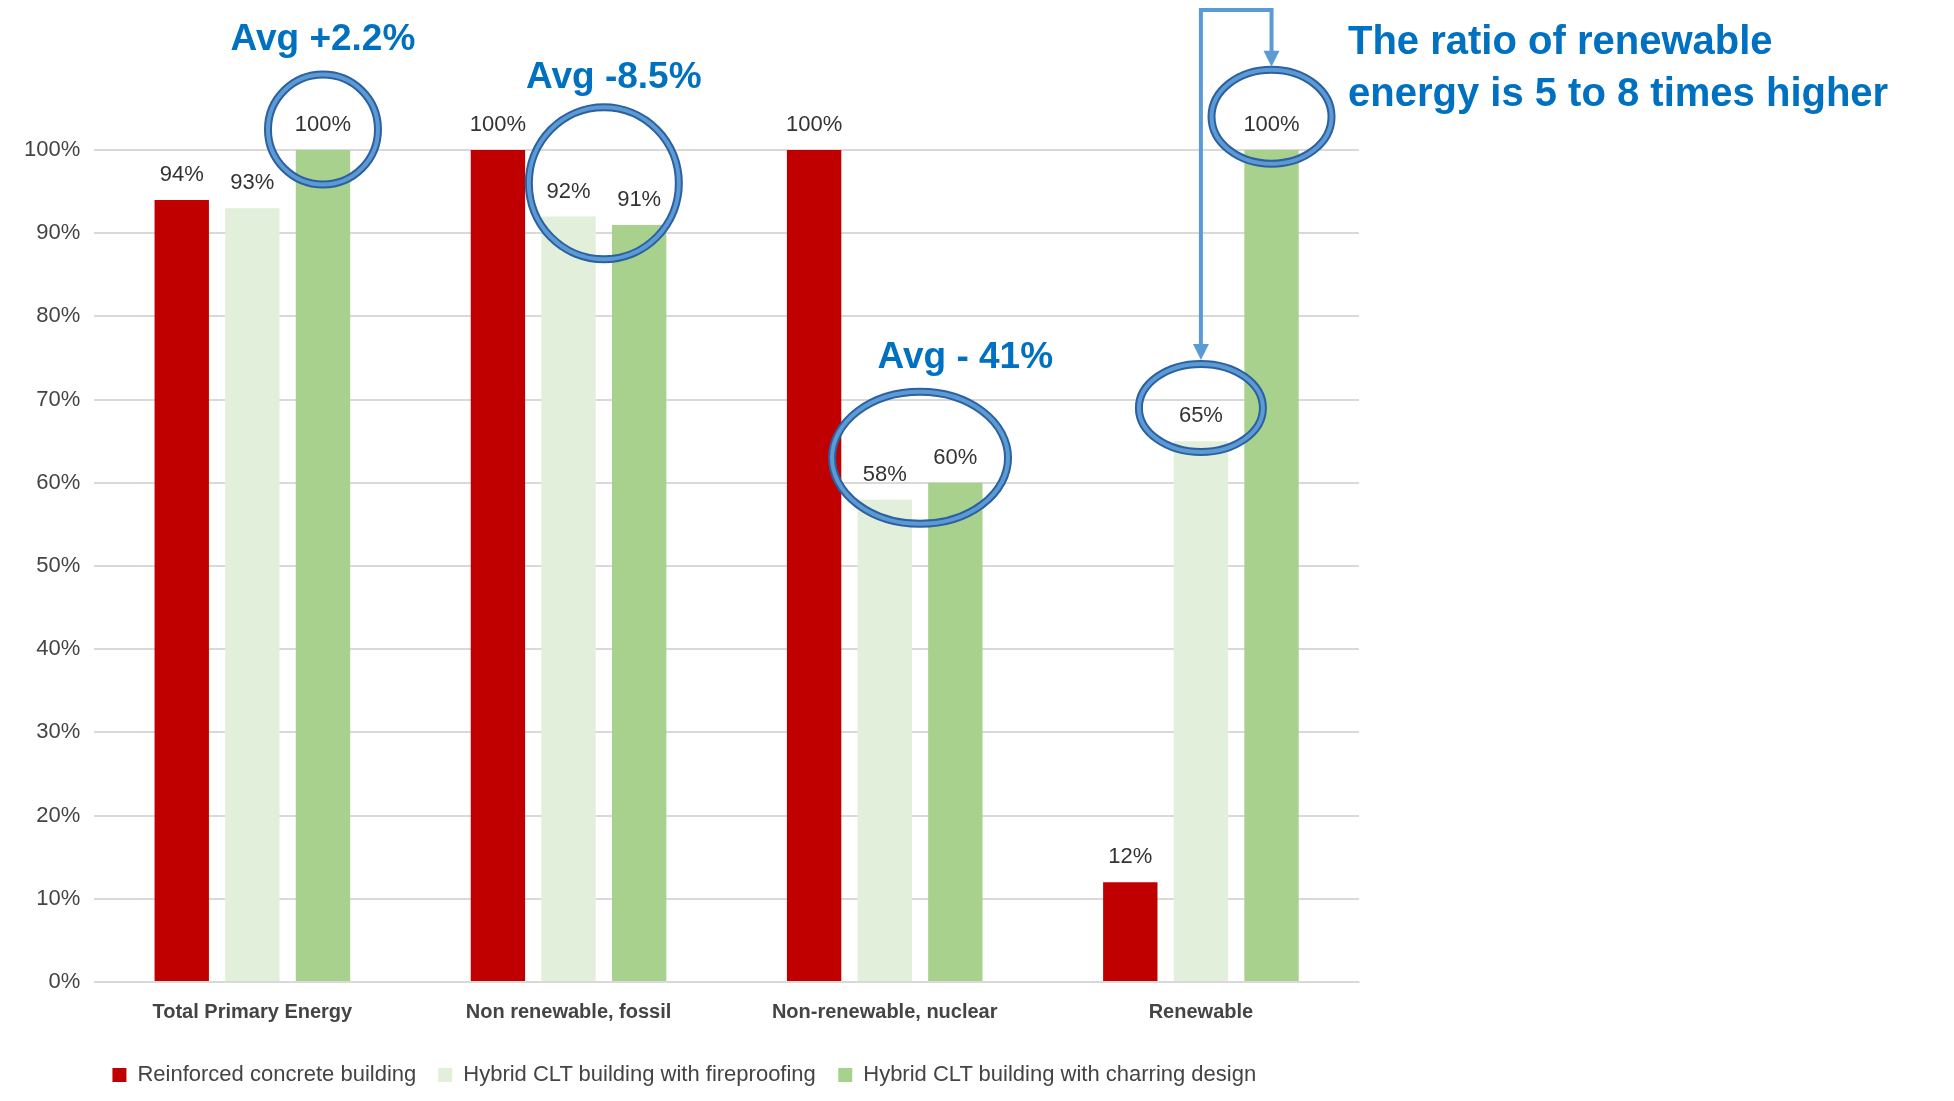 The width and height of the screenshot is (1954, 1101). What do you see at coordinates (253, 1010) in the screenshot?
I see `x-tick-label: Total Primary Energy` at bounding box center [253, 1010].